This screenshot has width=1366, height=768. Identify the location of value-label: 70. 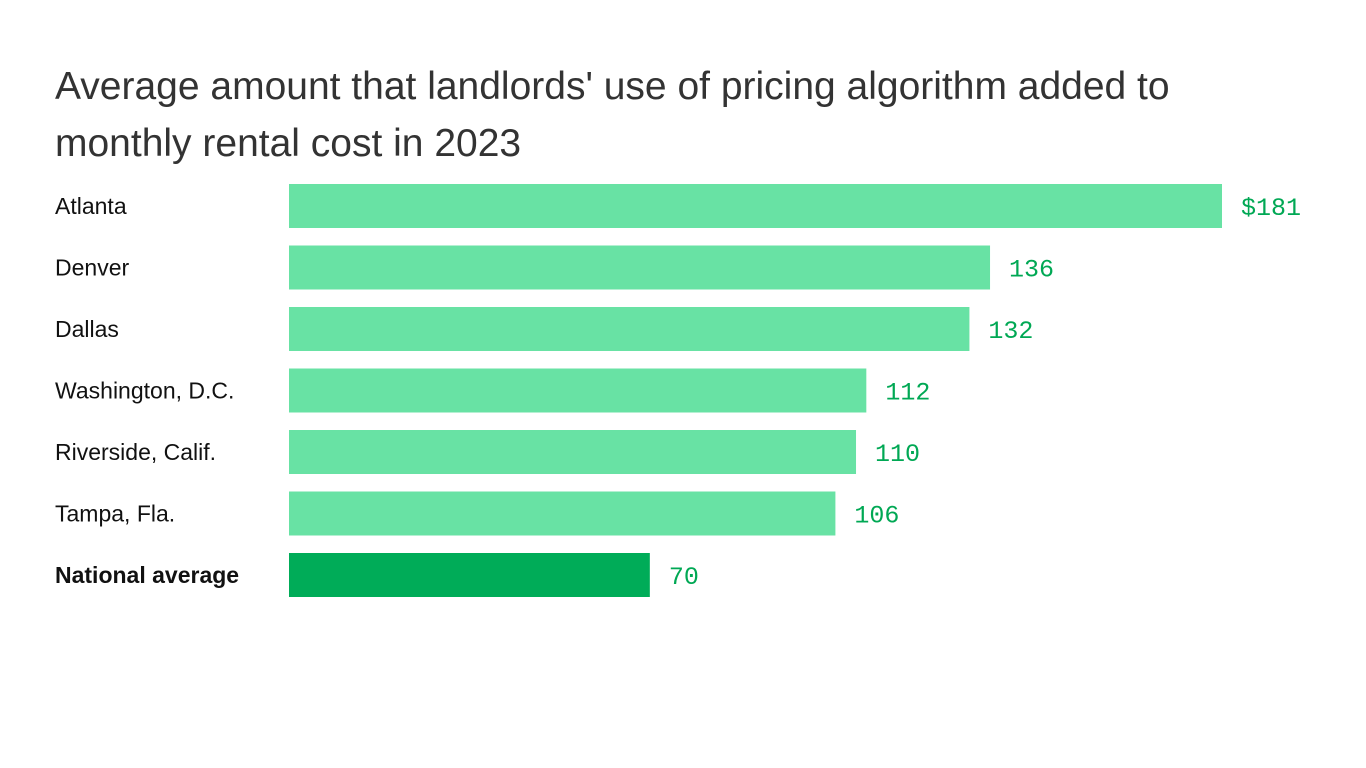
(684, 577).